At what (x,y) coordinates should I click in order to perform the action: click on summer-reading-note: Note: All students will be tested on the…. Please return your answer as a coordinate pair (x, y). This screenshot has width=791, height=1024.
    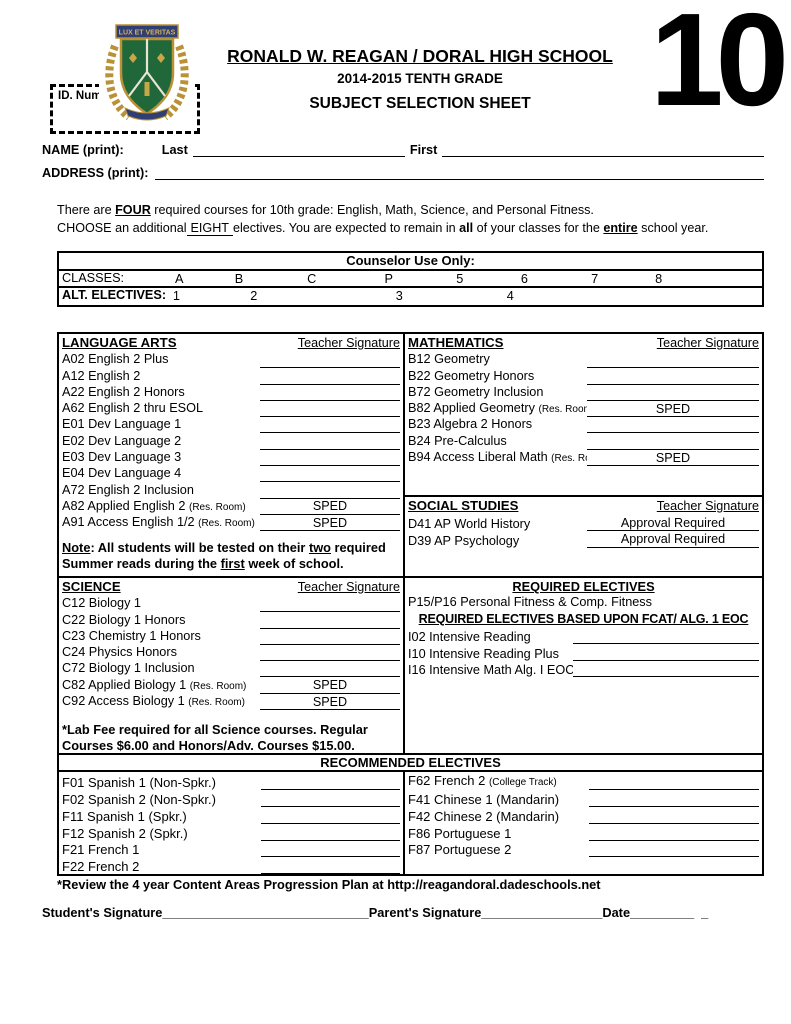
    Looking at the image, I should click on (224, 556).